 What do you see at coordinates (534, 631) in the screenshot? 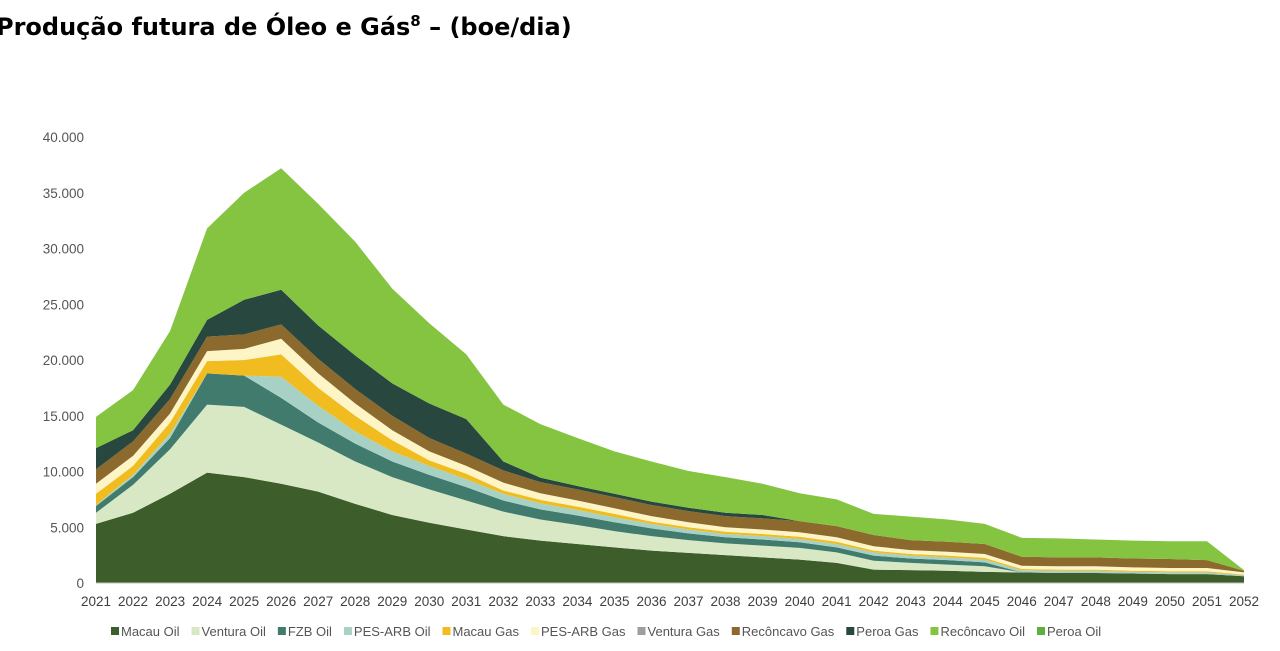
I see `legend-swatch-pes-arb-gas` at bounding box center [534, 631].